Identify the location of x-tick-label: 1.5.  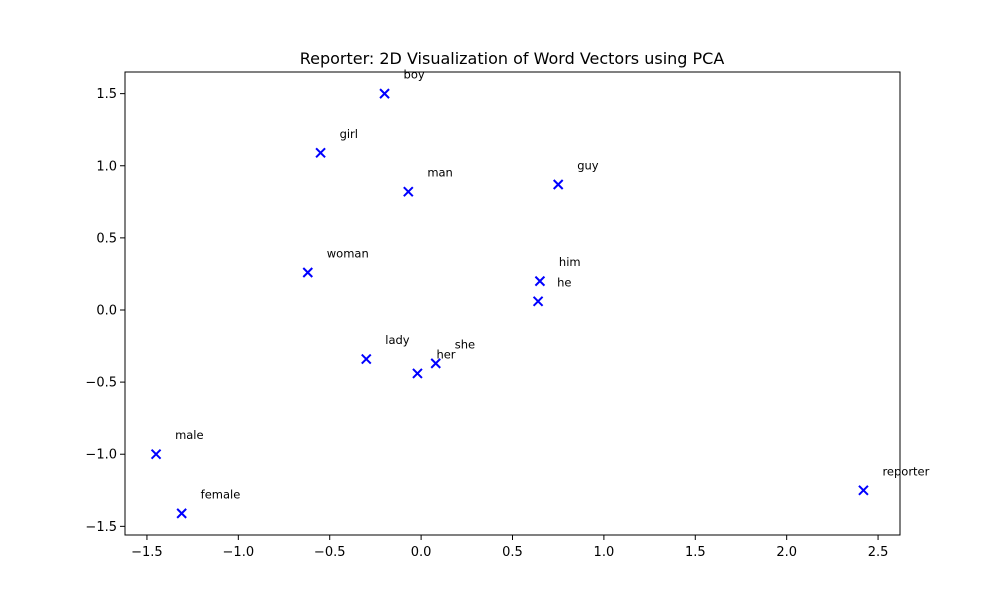
(695, 552).